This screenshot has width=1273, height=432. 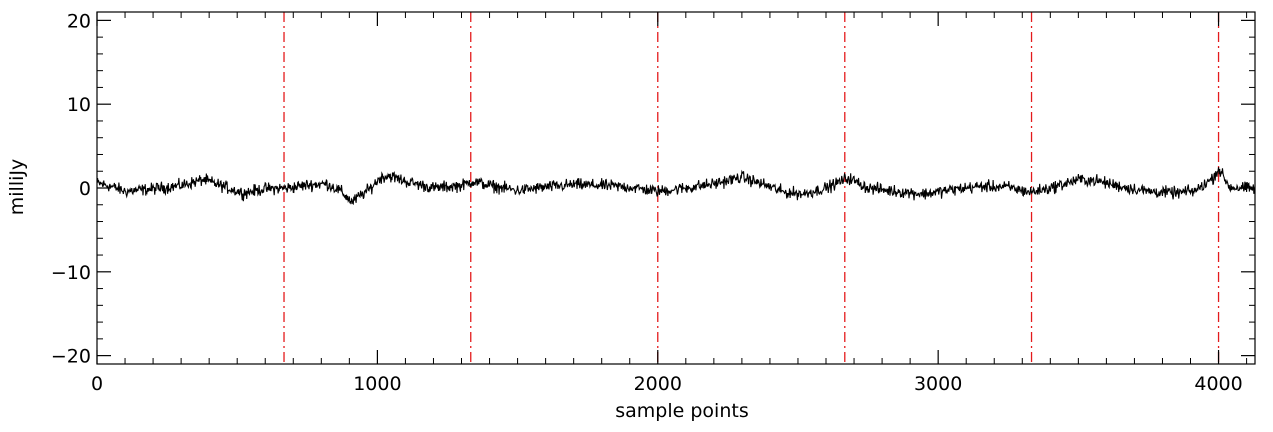 I want to click on x-tick-labels: 0 1000 2000 3000 4000, so click(x=667, y=384).